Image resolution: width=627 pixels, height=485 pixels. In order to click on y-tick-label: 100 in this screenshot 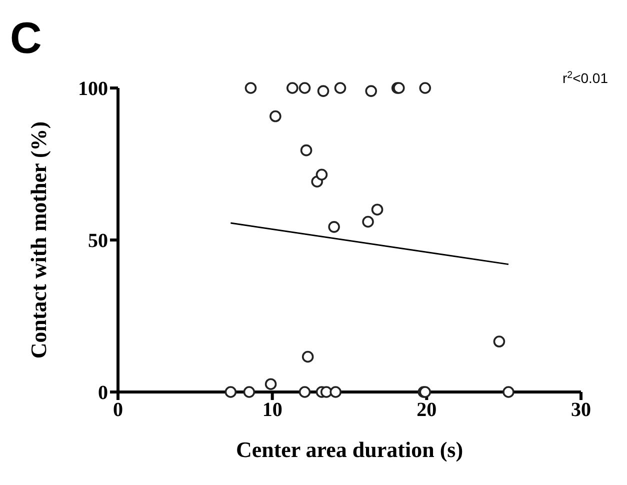, I will do `click(93, 89)`.